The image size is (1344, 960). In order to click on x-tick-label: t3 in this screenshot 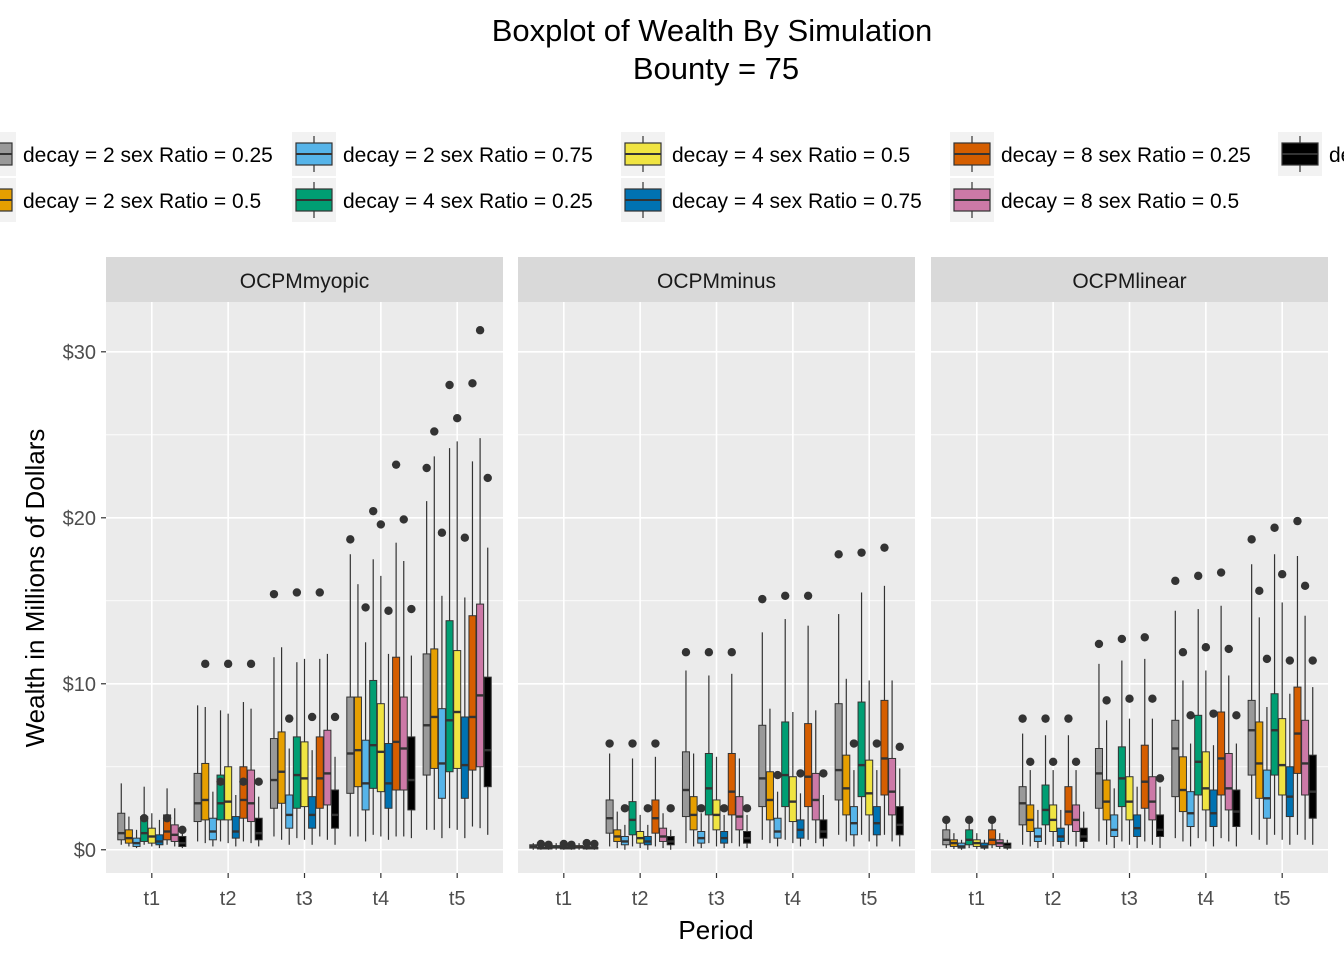, I will do `click(1129, 899)`.